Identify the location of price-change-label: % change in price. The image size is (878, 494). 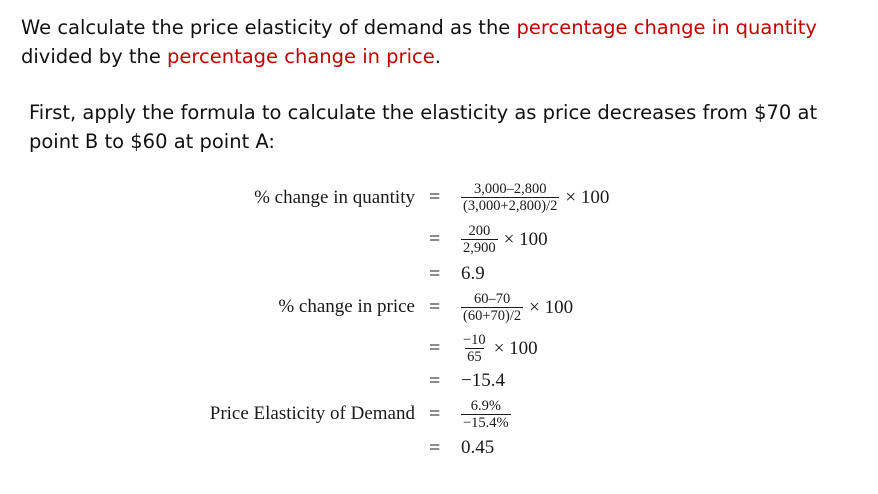
(346, 306).